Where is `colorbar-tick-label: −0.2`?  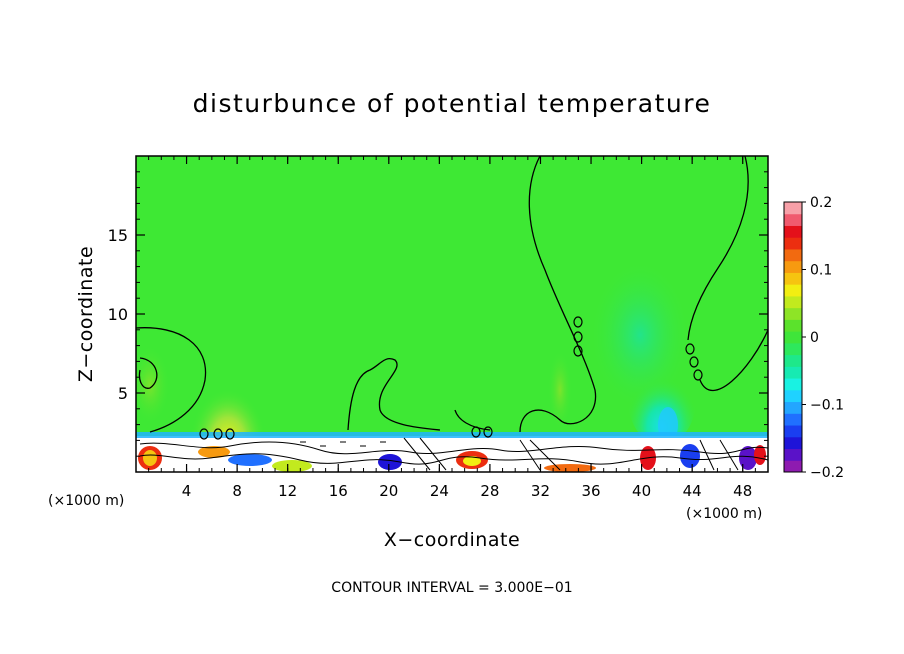 colorbar-tick-label: −0.2 is located at coordinates (827, 473).